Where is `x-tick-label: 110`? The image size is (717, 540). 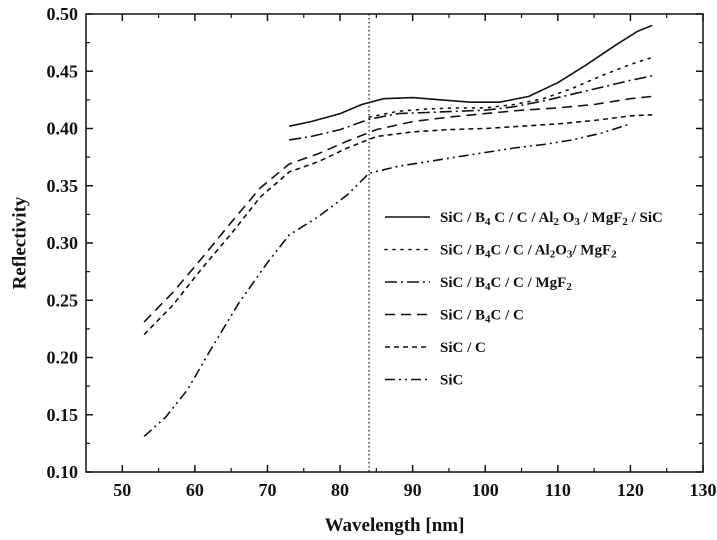
x-tick-label: 110 is located at coordinates (558, 490).